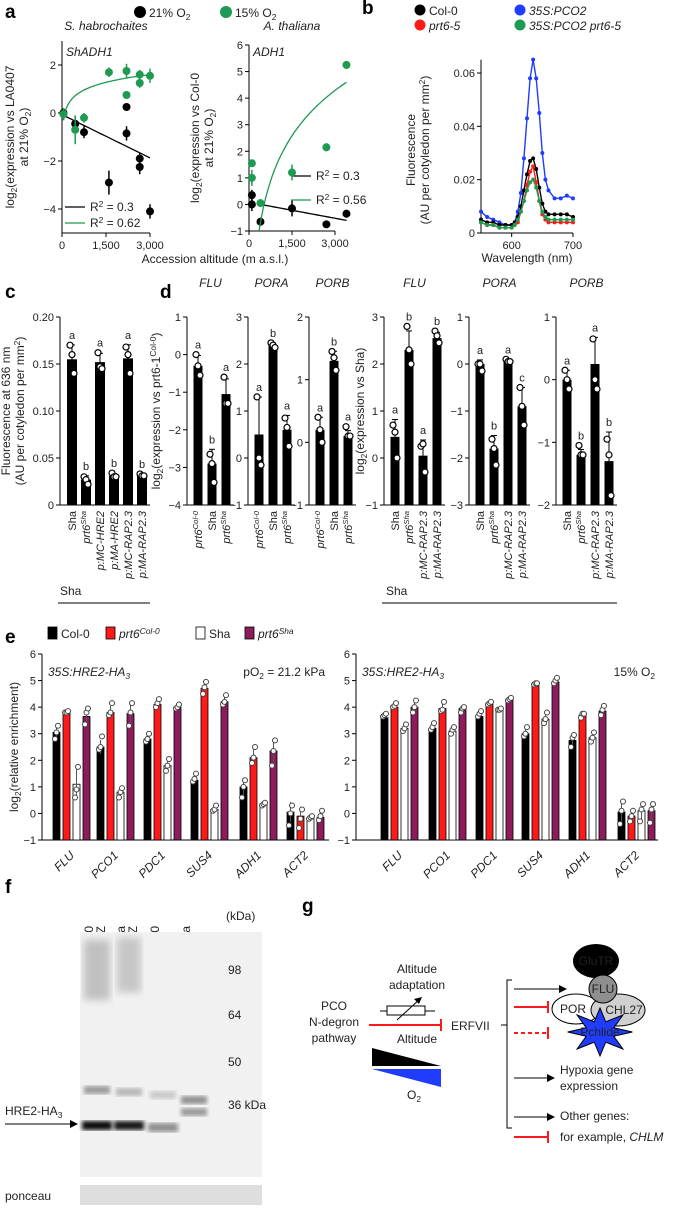 The width and height of the screenshot is (696, 1212). What do you see at coordinates (417, 969) in the screenshot?
I see `altitude-adaptation-label: Altitude` at bounding box center [417, 969].